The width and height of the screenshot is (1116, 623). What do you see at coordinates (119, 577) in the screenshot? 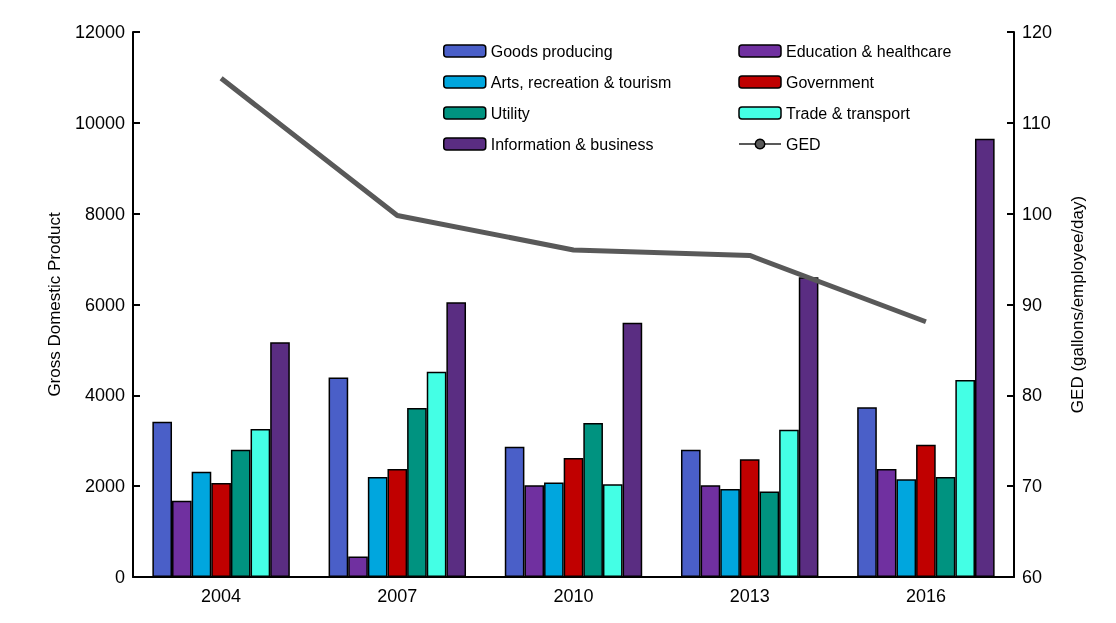
I see `y-tick-label: 0` at bounding box center [119, 577].